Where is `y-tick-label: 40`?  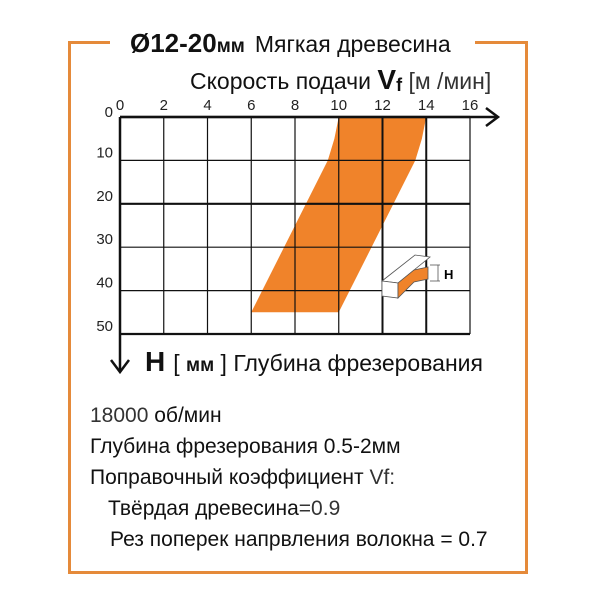
y-tick-label: 40 is located at coordinates (104, 283).